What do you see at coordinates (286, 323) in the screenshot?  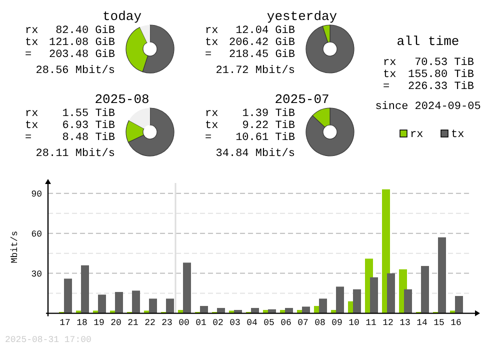 I see `x-tick-label: 06` at bounding box center [286, 323].